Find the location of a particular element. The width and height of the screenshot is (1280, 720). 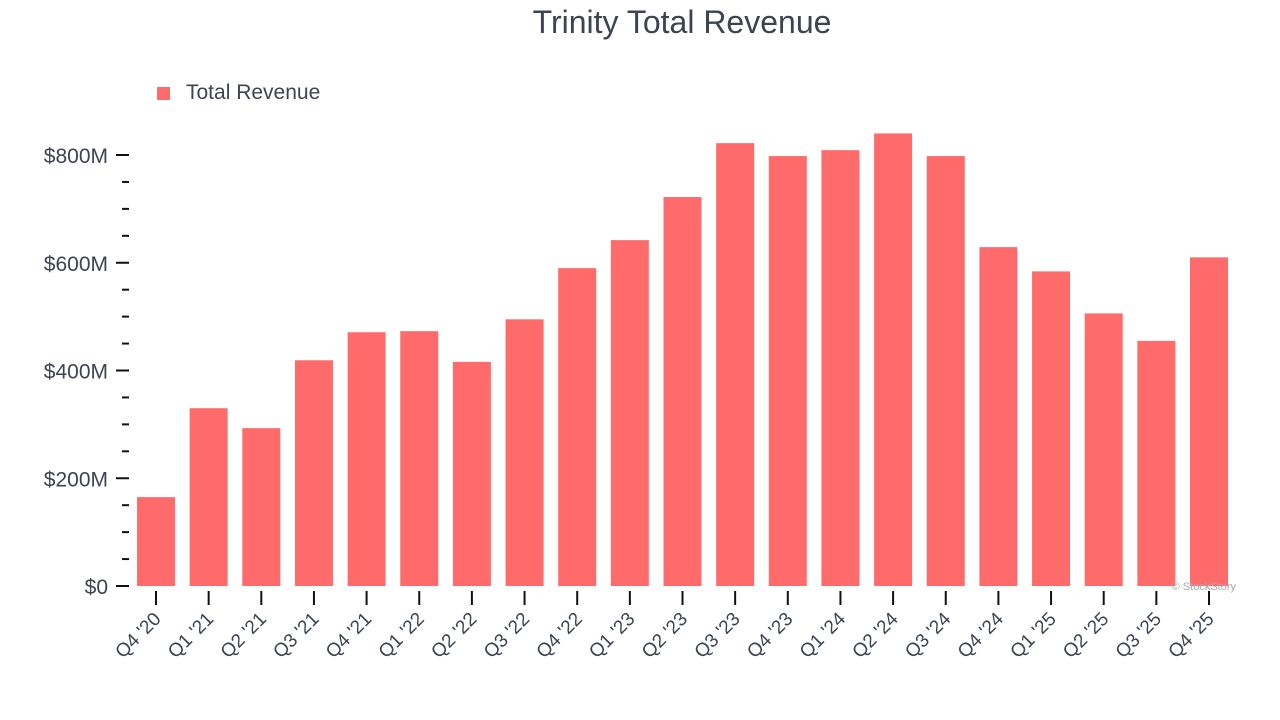

y-tick-label: $200M is located at coordinates (76, 479).